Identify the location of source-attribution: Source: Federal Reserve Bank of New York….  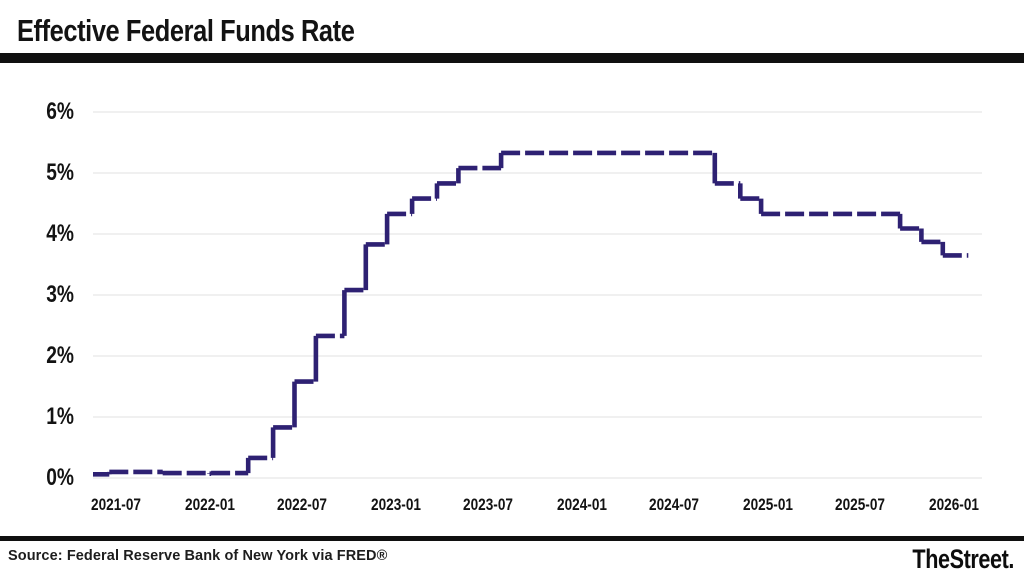
(198, 556).